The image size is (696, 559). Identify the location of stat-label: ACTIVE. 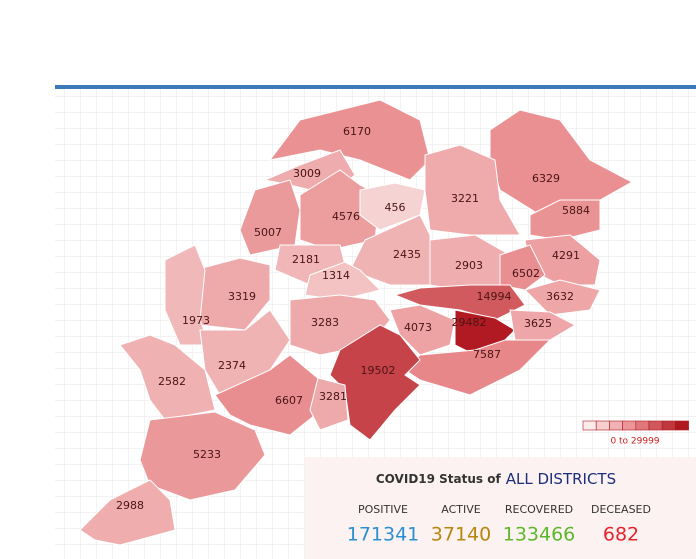
(461, 509).